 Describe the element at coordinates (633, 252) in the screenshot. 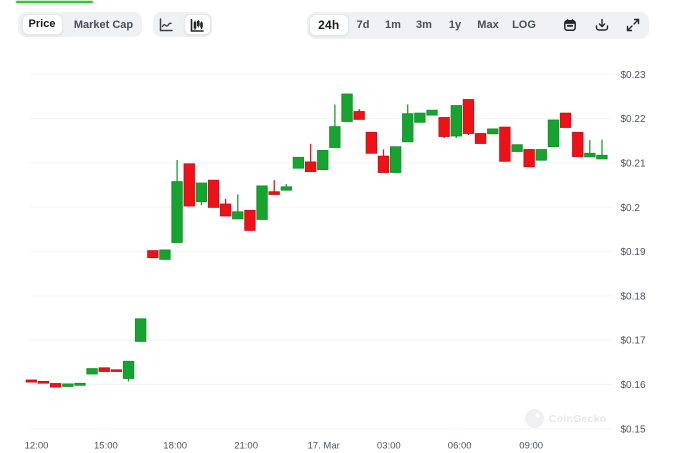

I see `svg-text: $0.19` at that location.